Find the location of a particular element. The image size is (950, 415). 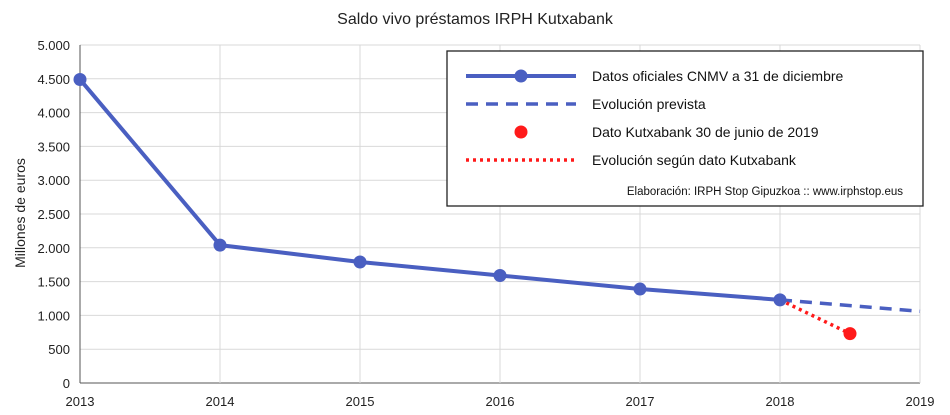

x-tick-label: 2013 is located at coordinates (80, 401).